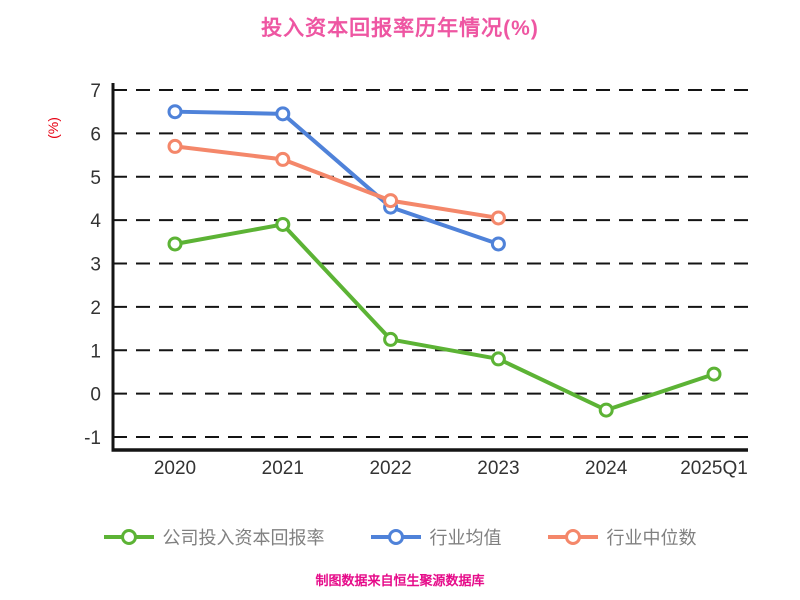  I want to click on legend-item-2: 行业中位数, so click(622, 537).